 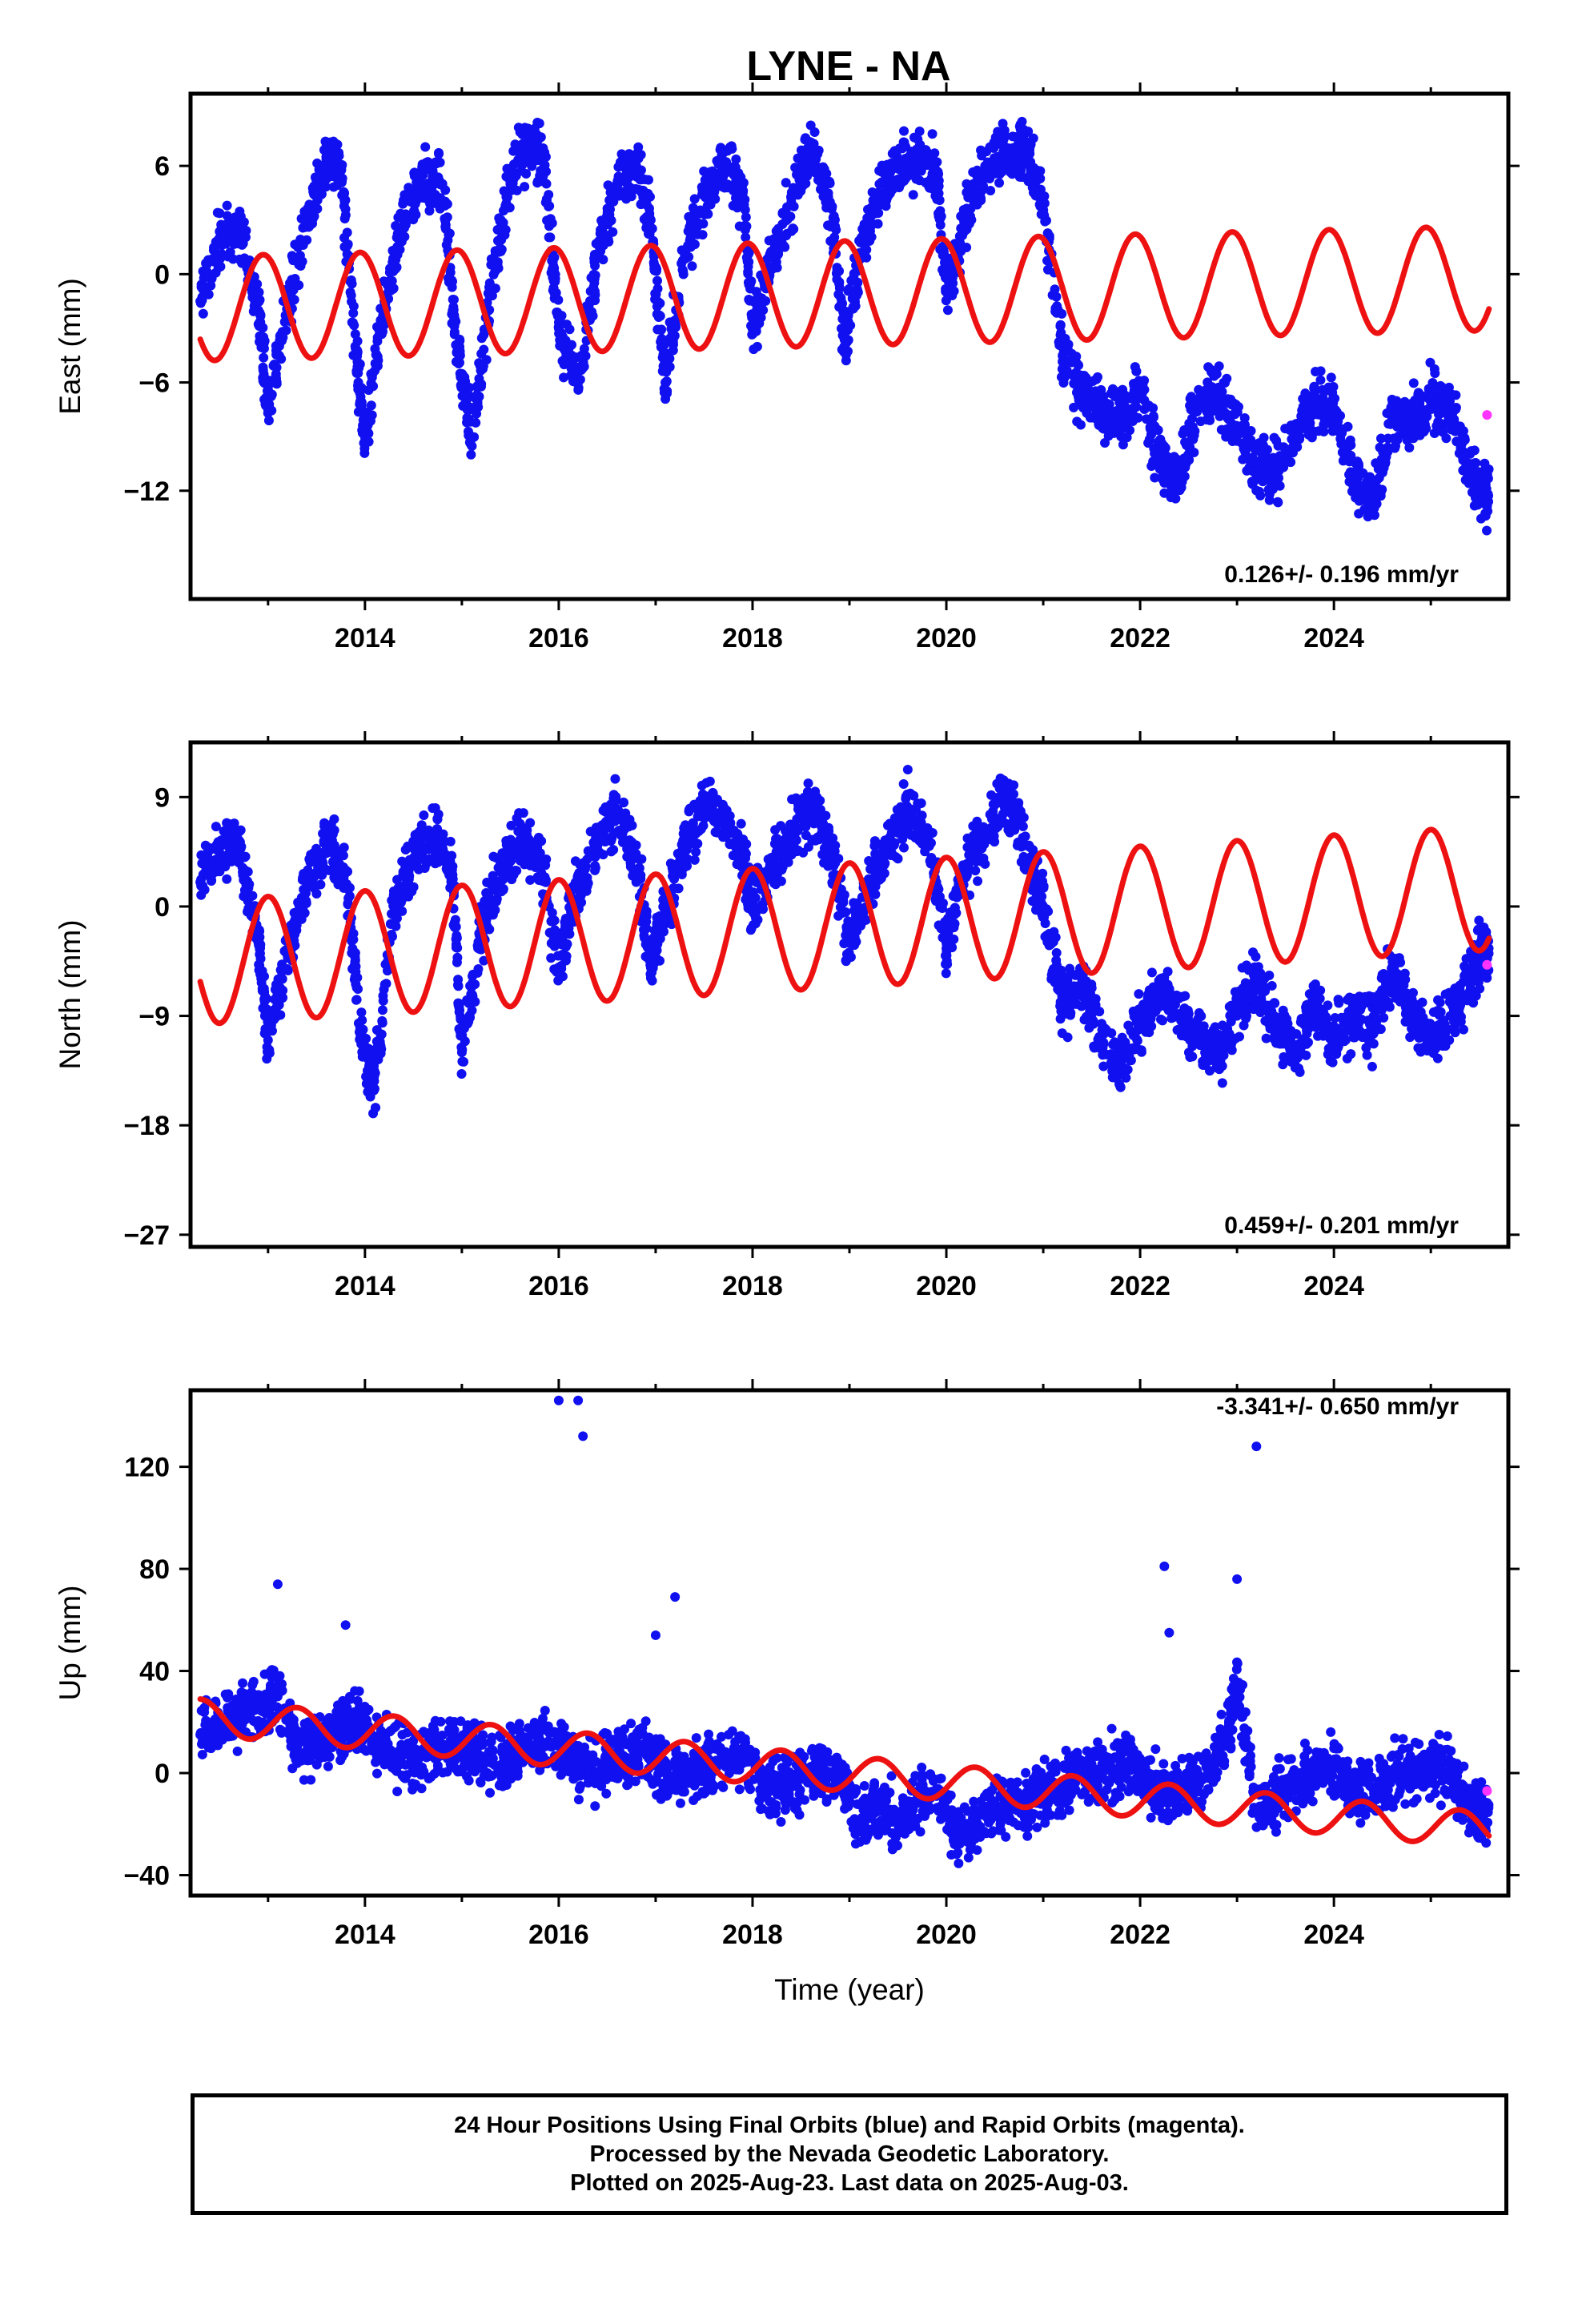 I want to click on north-x-tick-label: 2022, so click(x=1140, y=1286).